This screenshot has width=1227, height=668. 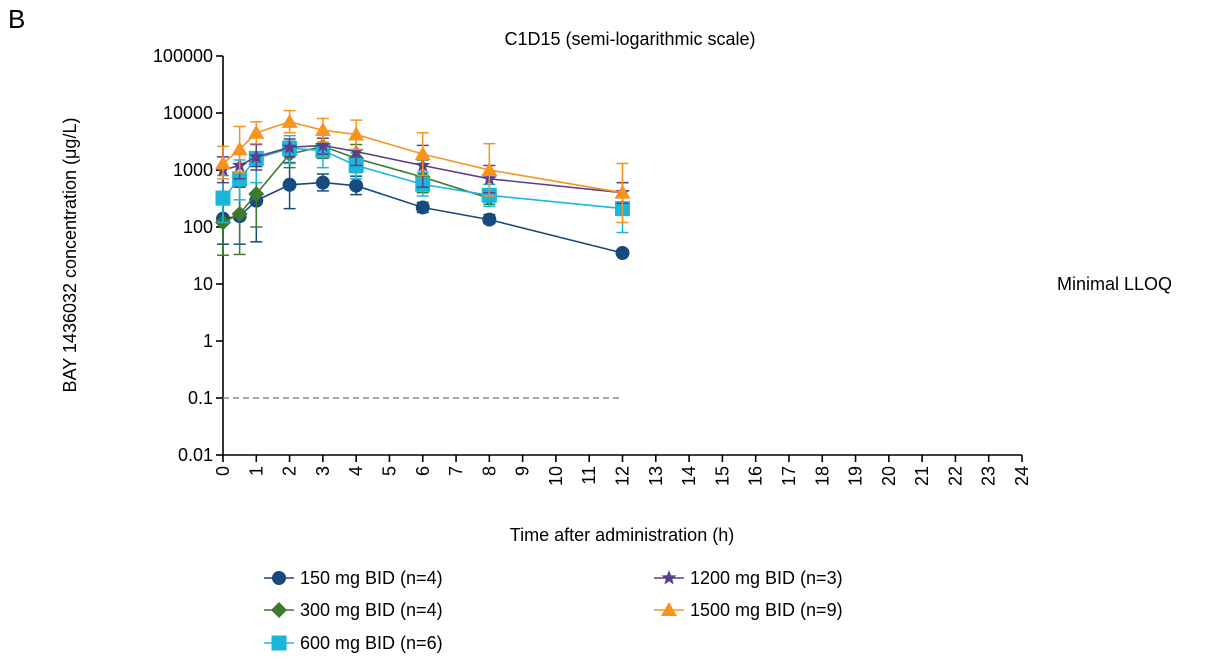 I want to click on x-tick-label: 21, so click(x=922, y=476).